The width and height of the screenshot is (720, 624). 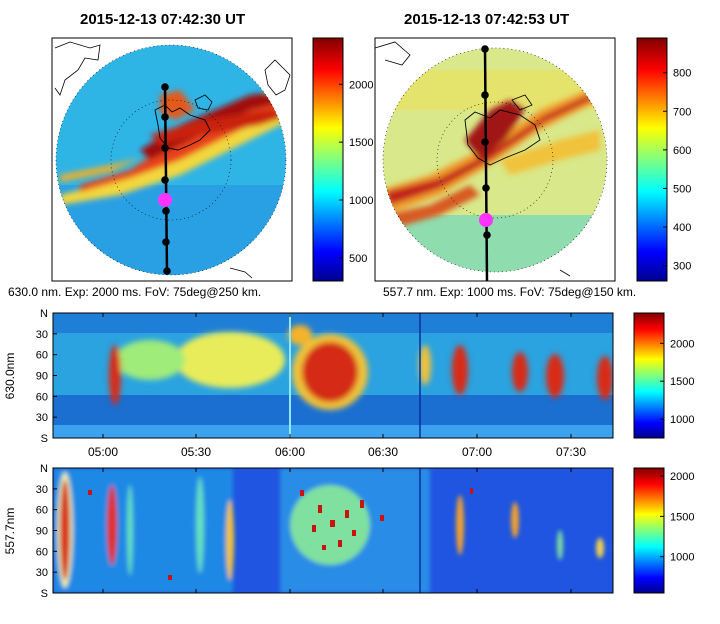 I want to click on colorbar-557: 300 400 500 600 700 800, so click(x=663, y=159).